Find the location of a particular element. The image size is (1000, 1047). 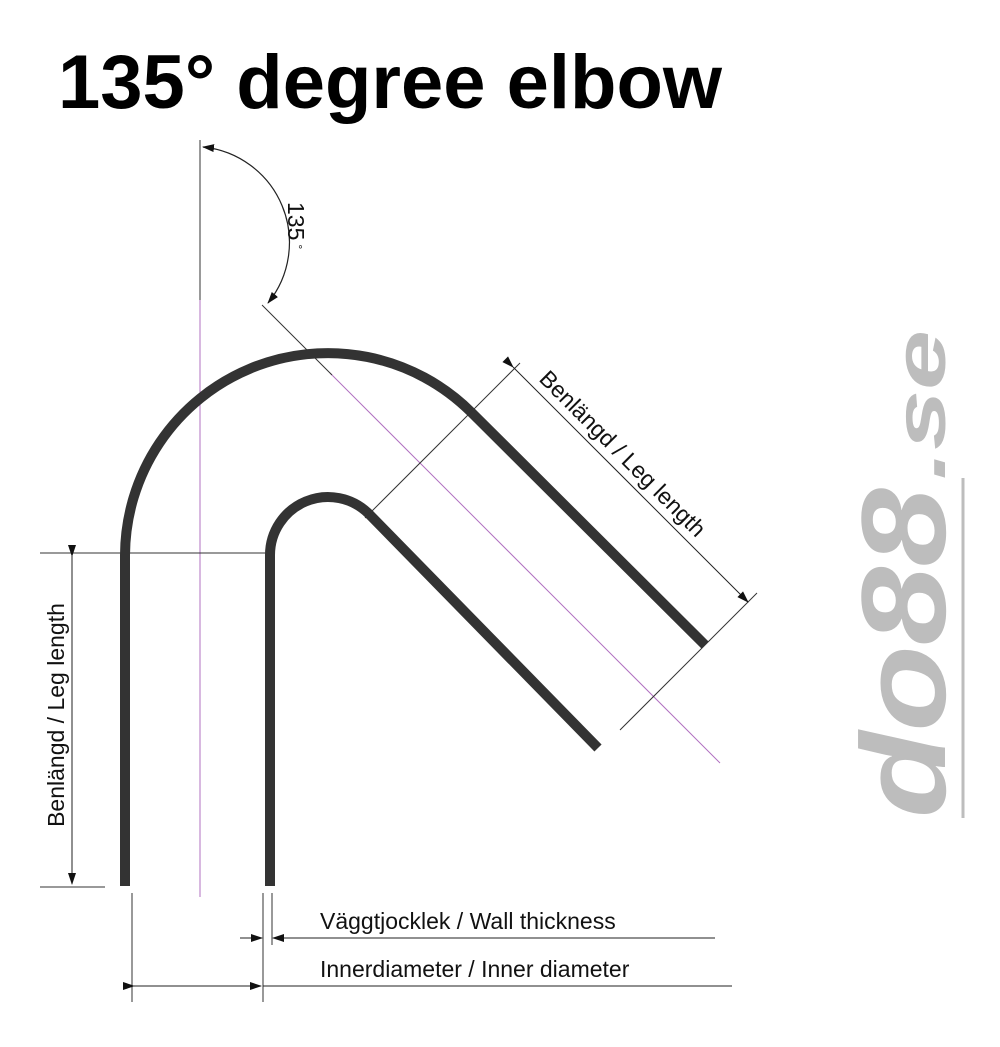

diagonal-leg-dimension is located at coordinates (625, 479).